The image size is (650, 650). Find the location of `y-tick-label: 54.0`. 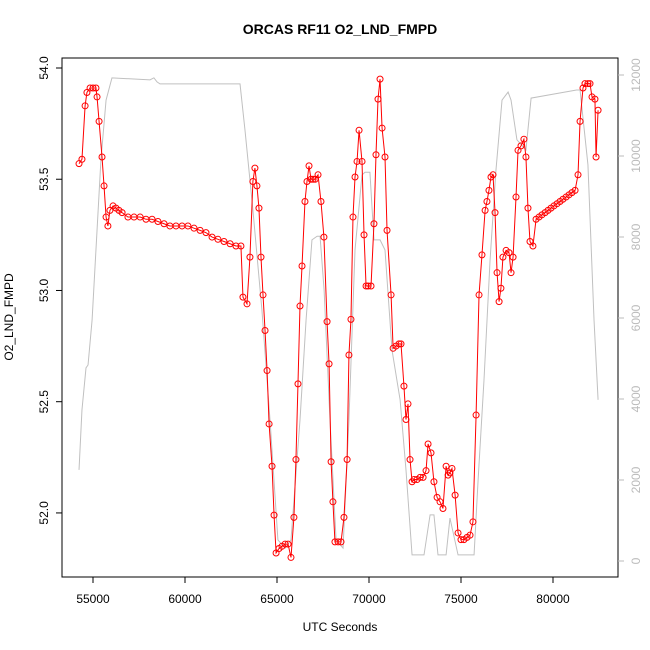

y-tick-label: 54.0 is located at coordinates (44, 68).